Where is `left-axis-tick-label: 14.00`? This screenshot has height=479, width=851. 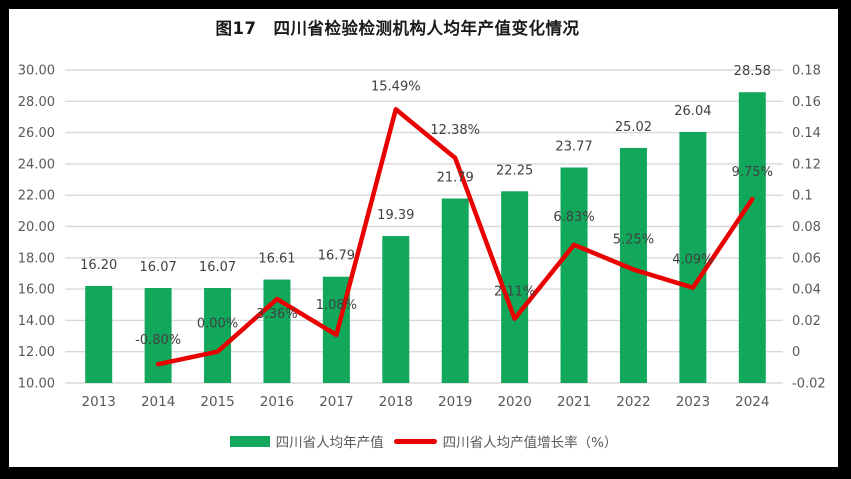 left-axis-tick-label: 14.00 is located at coordinates (36, 321).